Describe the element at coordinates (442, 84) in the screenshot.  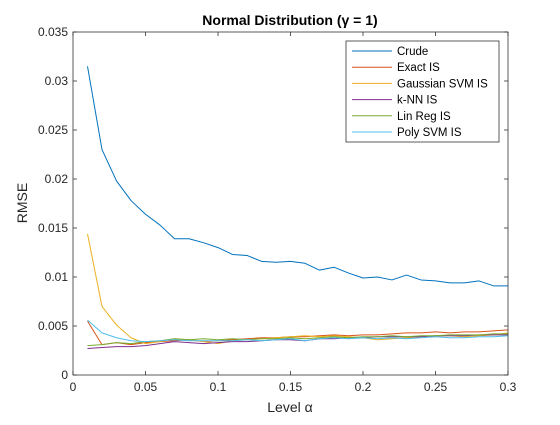
I see `legend-label-gaussian-svm-is: Gaussian SVM IS` at that location.